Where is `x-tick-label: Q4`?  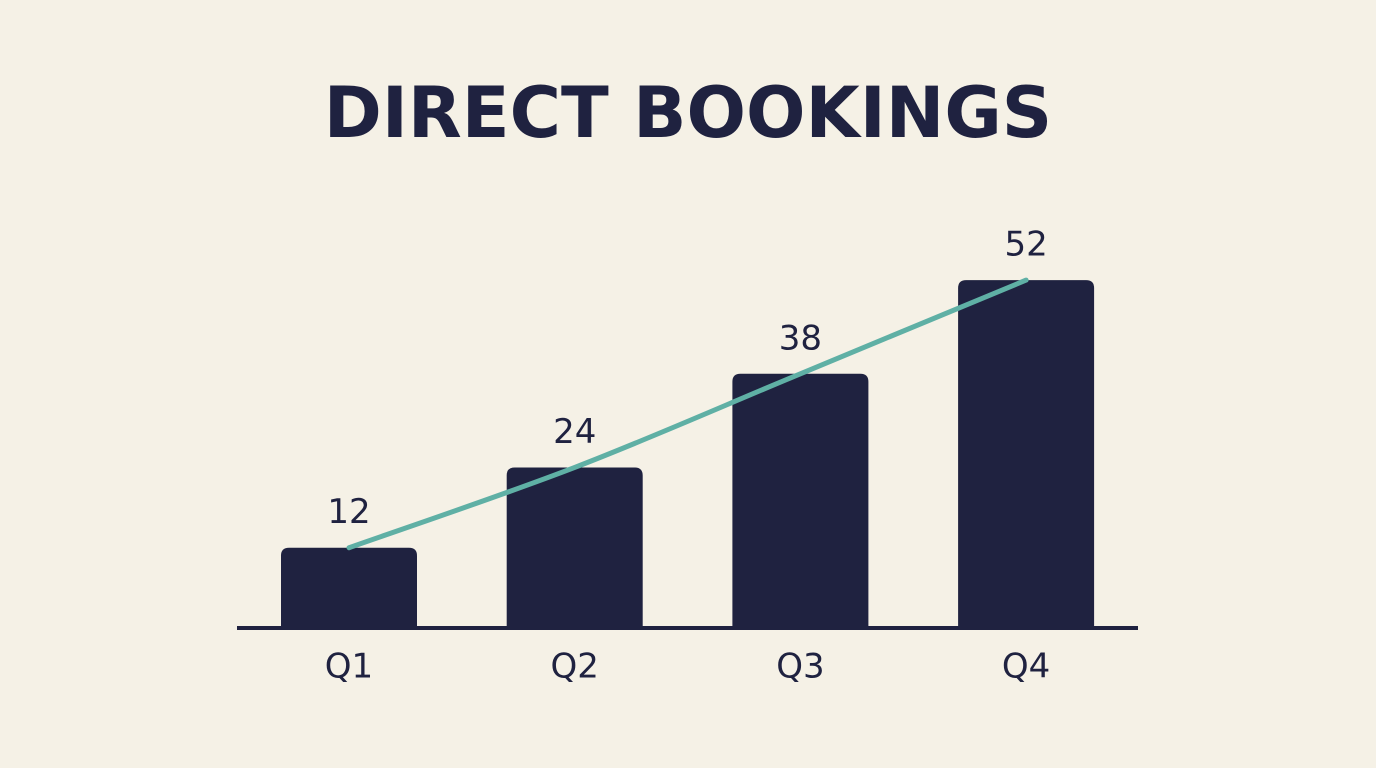 x-tick-label: Q4 is located at coordinates (1026, 667).